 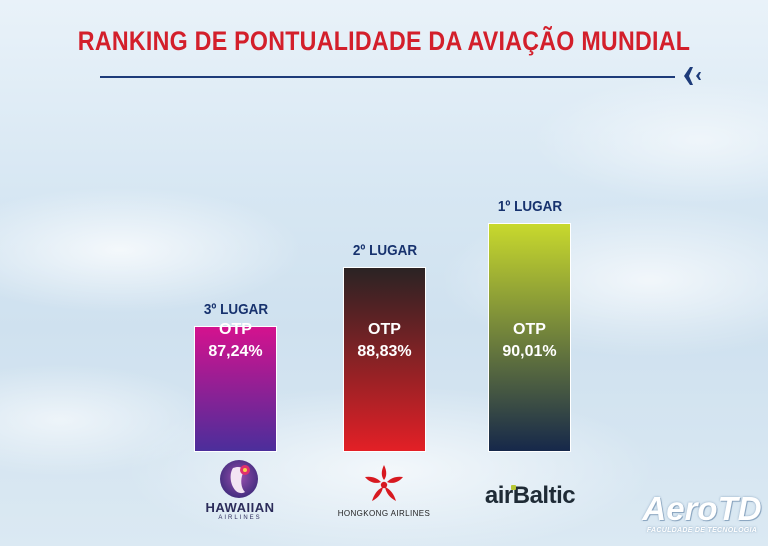 I want to click on bar-label-airbaltic: OTP 90,01%, so click(x=529, y=341).